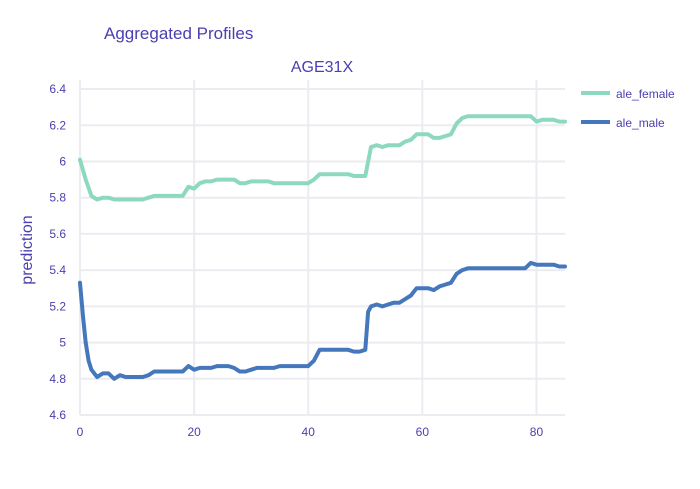 This screenshot has height=489, width=700. What do you see at coordinates (423, 432) in the screenshot?
I see `x-tick-label: 60` at bounding box center [423, 432].